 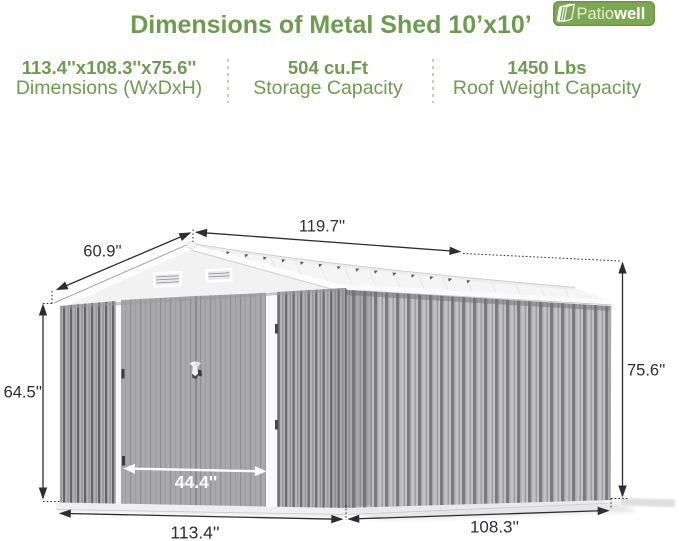 I want to click on svg-text: Patiowell, so click(x=611, y=14).